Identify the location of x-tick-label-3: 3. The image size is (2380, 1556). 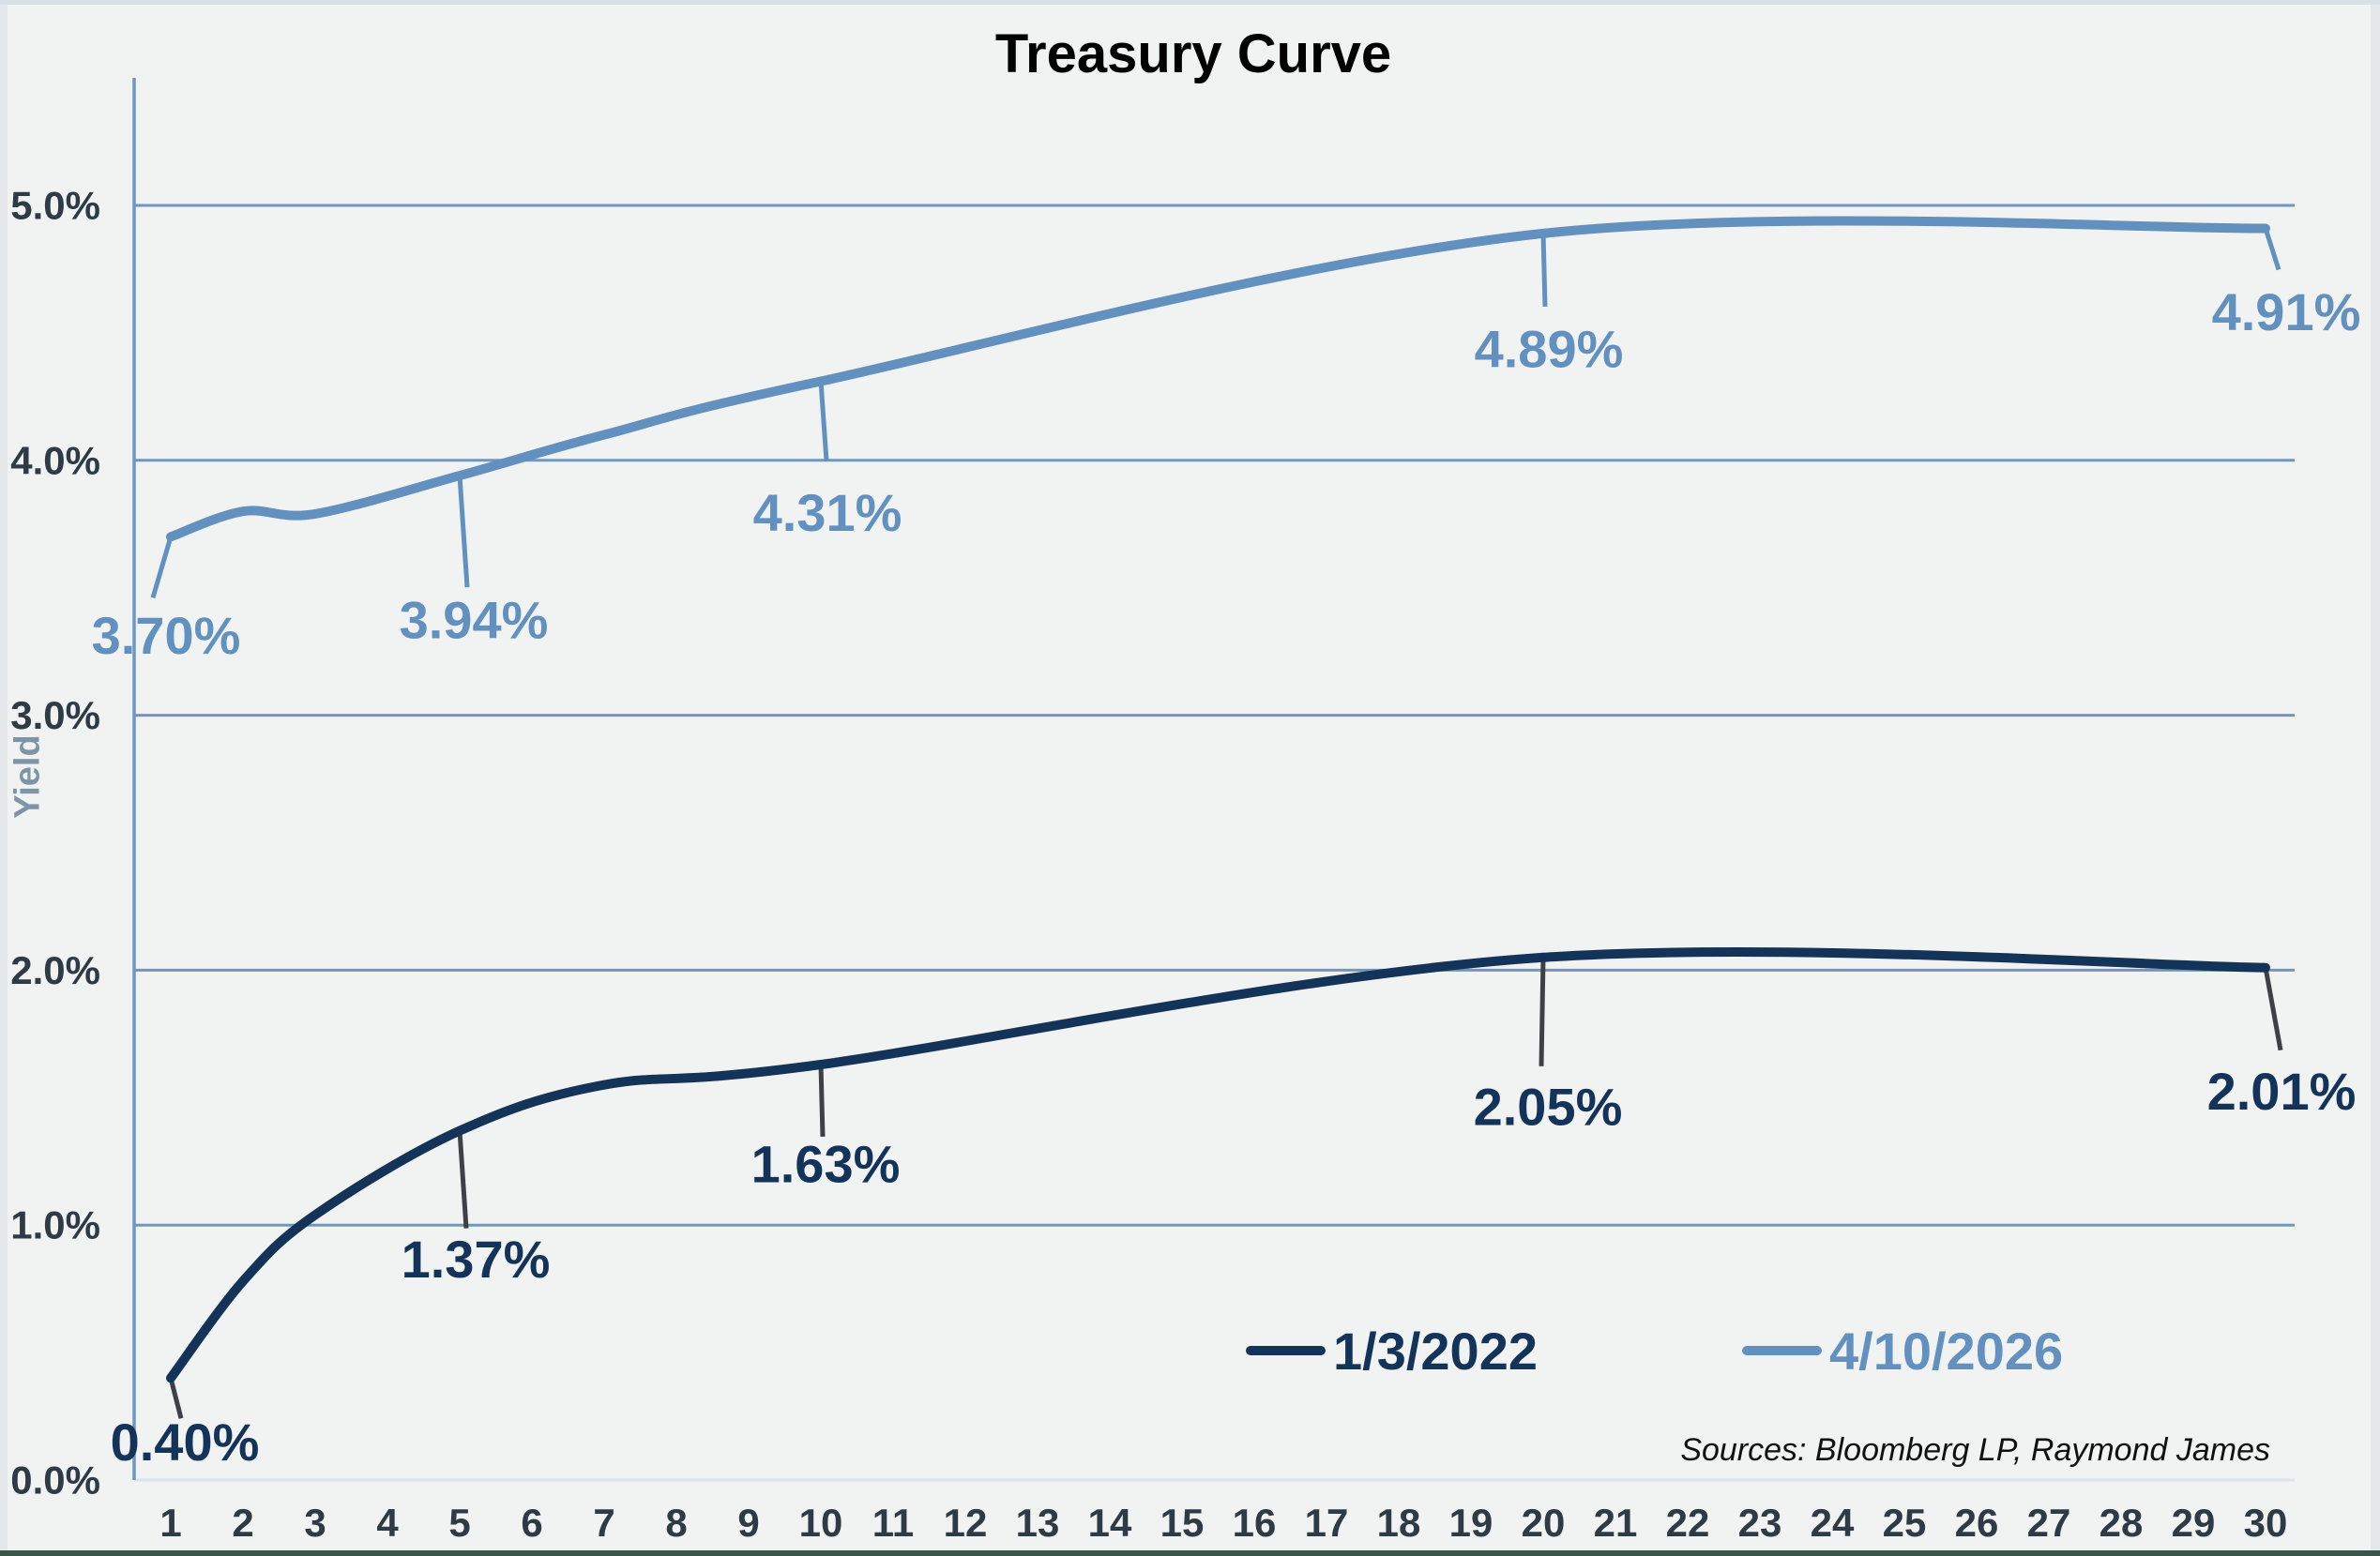
(315, 1523).